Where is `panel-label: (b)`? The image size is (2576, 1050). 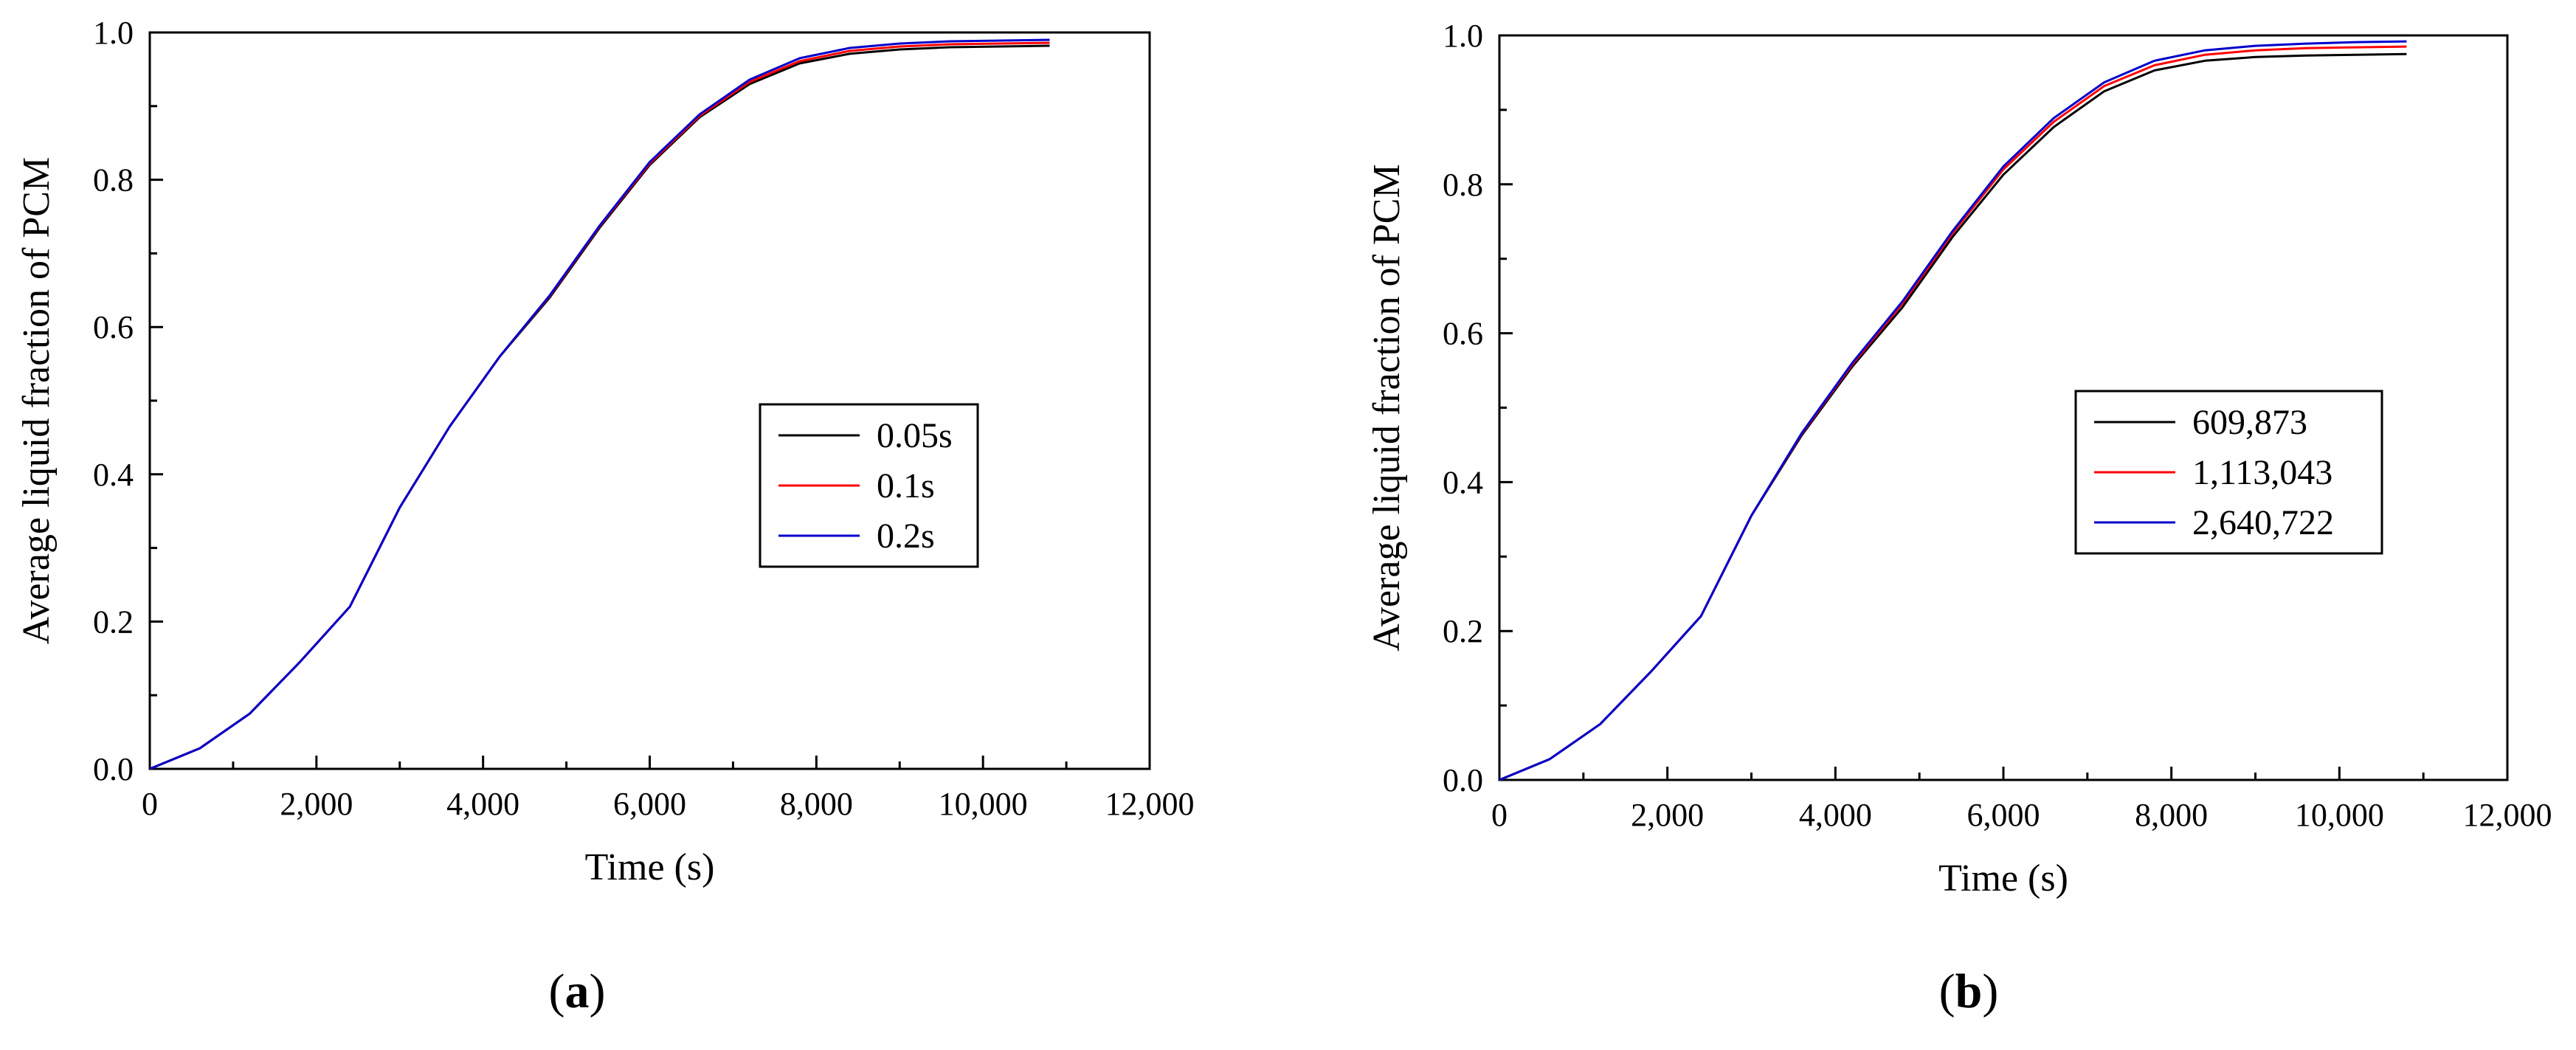
panel-label: (b) is located at coordinates (1969, 991).